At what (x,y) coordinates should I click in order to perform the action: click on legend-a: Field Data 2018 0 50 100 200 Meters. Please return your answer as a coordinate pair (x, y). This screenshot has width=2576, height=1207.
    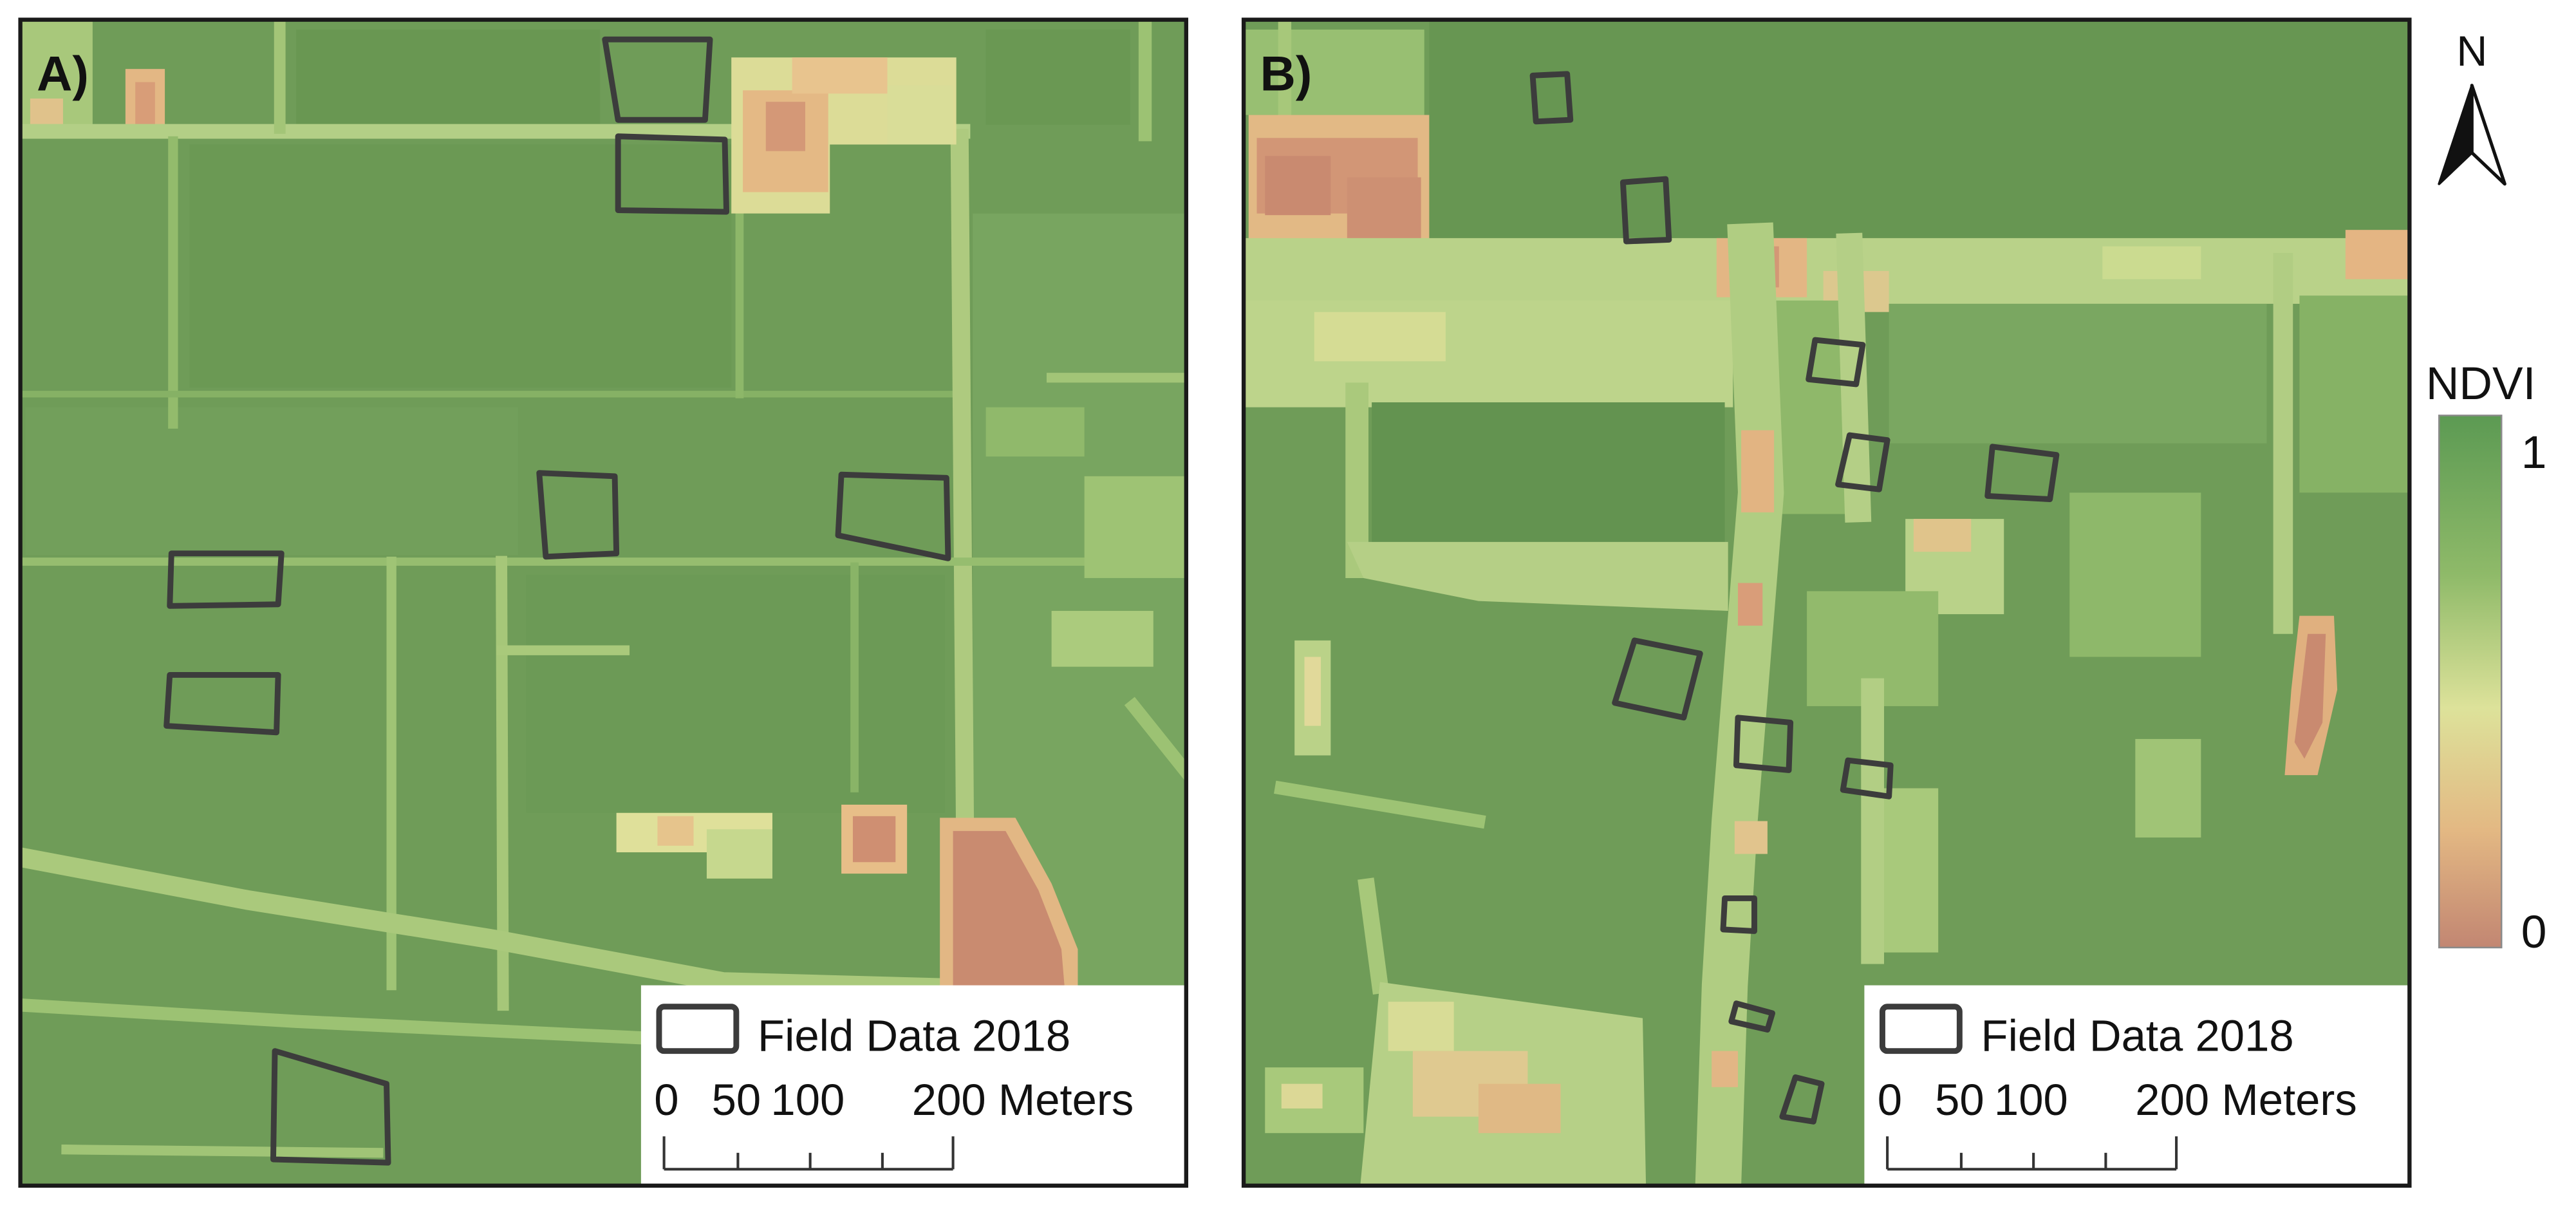
    Looking at the image, I should click on (913, 1085).